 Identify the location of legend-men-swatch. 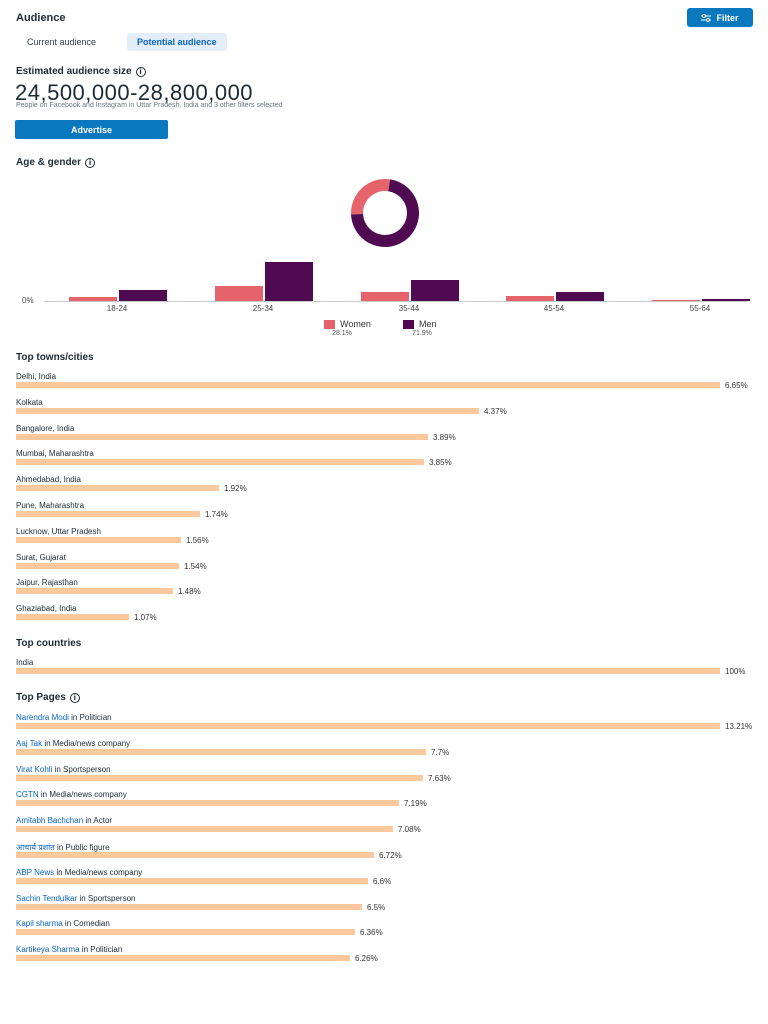
(408, 324).